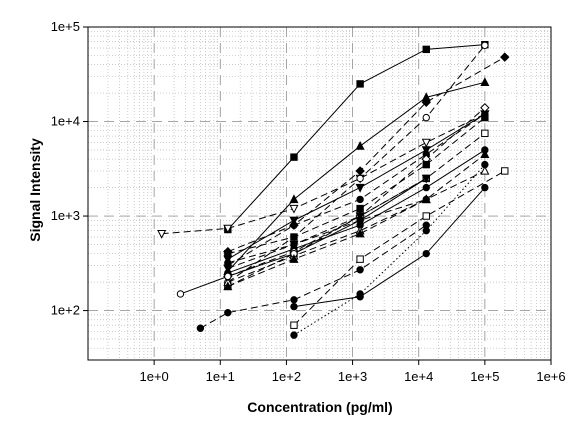 The height and width of the screenshot is (424, 580). What do you see at coordinates (484, 376) in the screenshot?
I see `x-tick-label: 1e+5` at bounding box center [484, 376].